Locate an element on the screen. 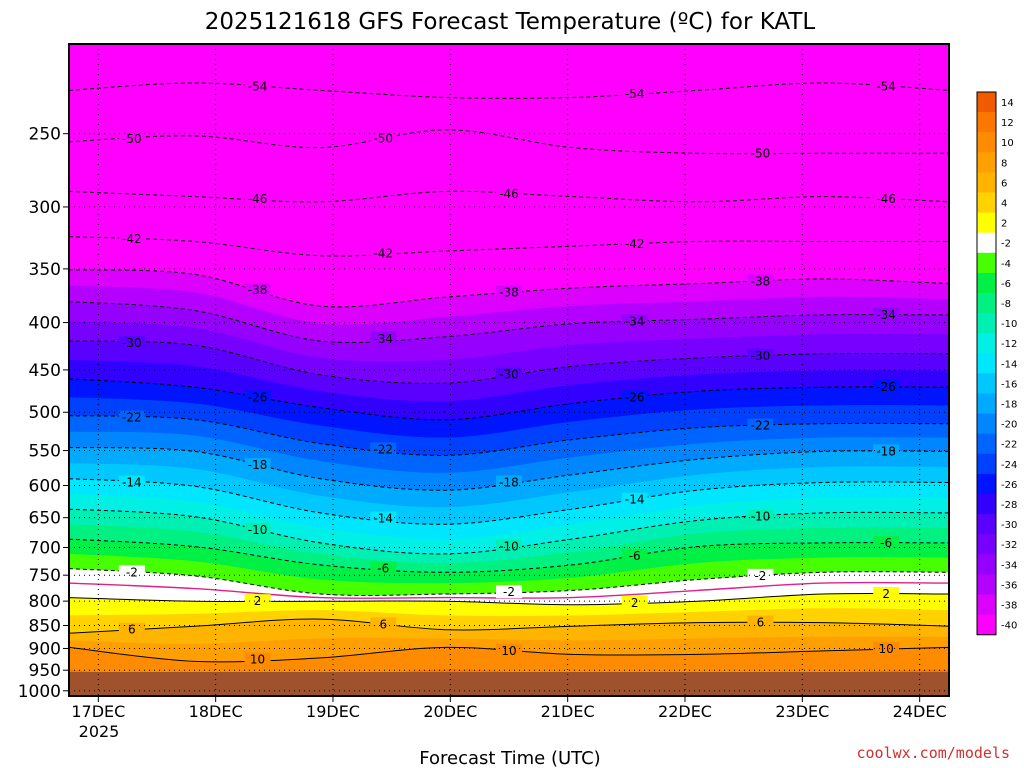  colorbar-label: 10 is located at coordinates (1007, 143).